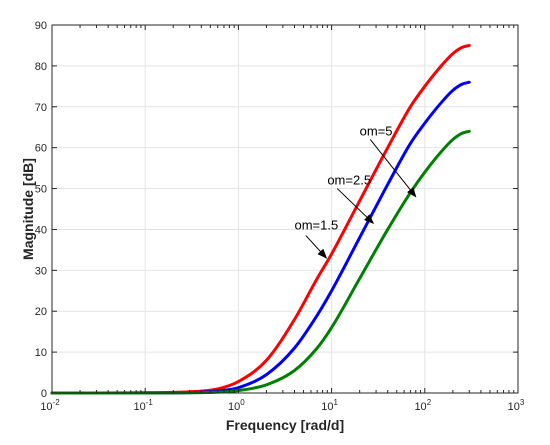 This screenshot has width=550, height=445. Describe the element at coordinates (329, 405) in the screenshot. I see `x-tick-label: 10¹` at that location.